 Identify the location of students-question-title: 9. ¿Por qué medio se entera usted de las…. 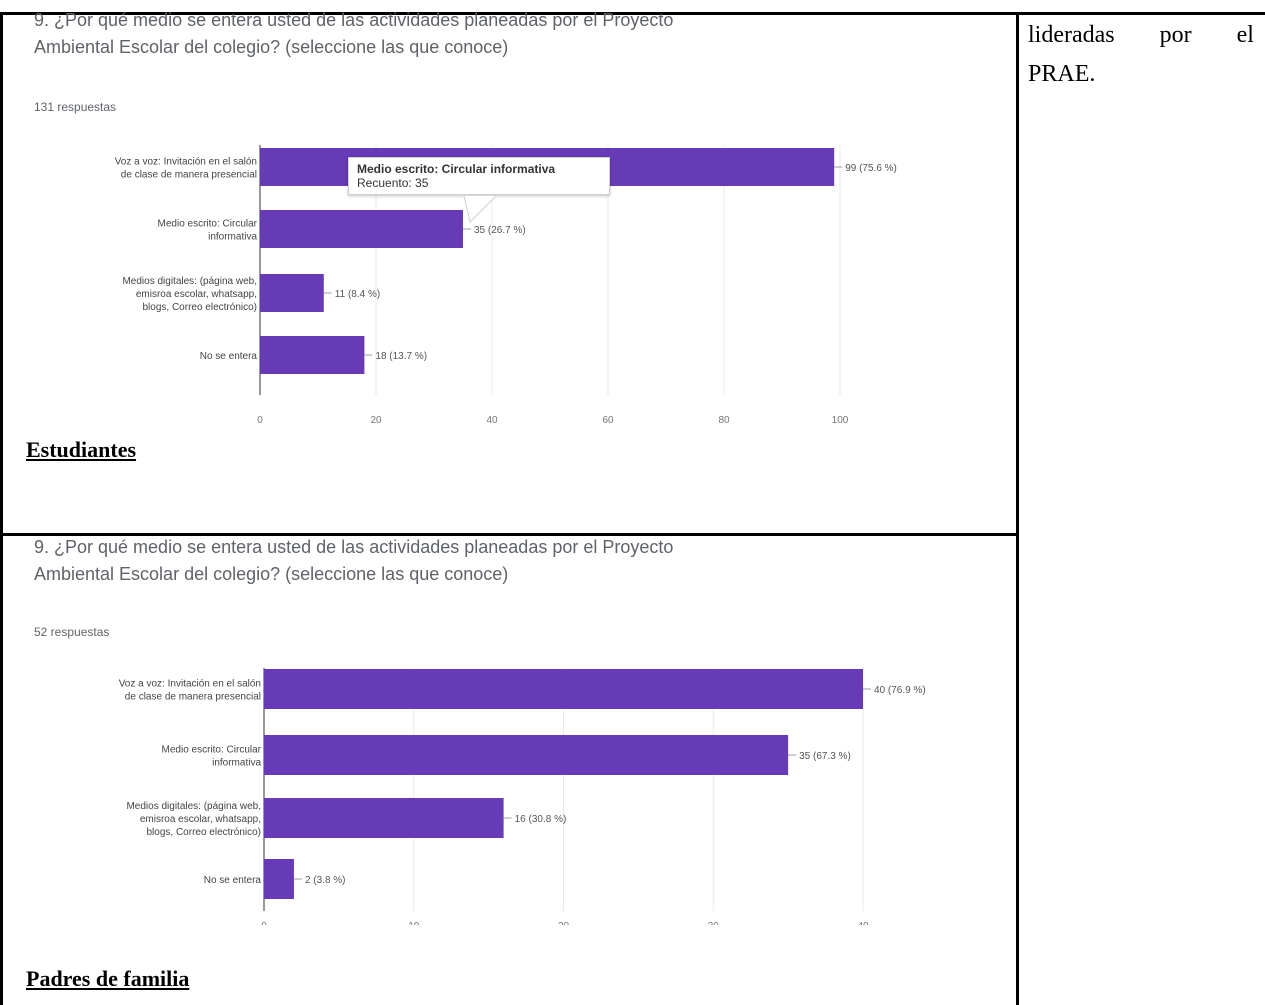
(353, 34).